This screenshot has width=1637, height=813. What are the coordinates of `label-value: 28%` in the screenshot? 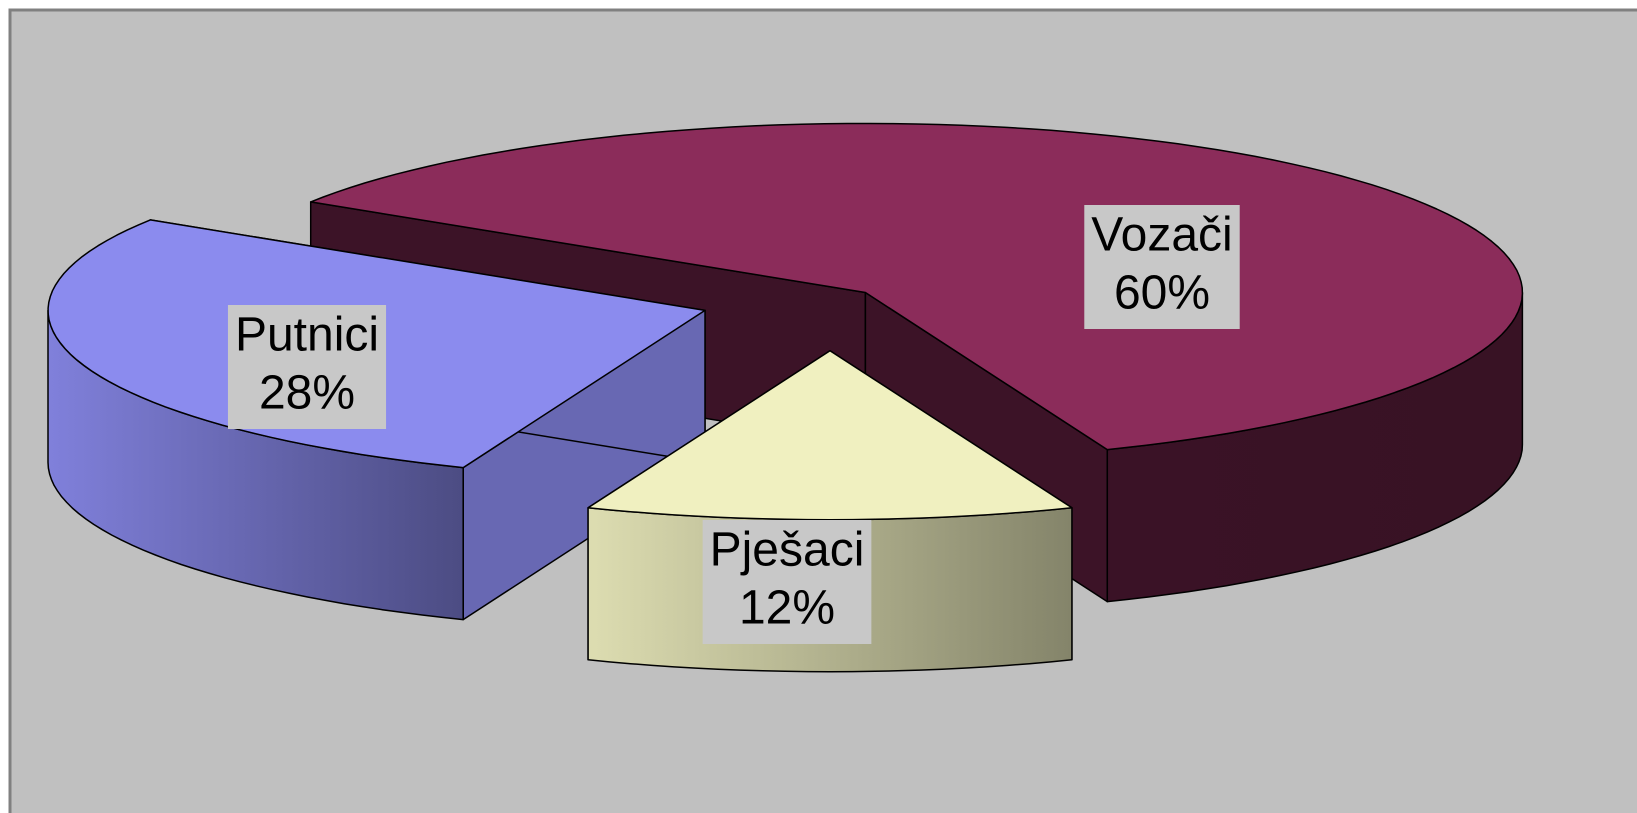 It's located at (307, 393).